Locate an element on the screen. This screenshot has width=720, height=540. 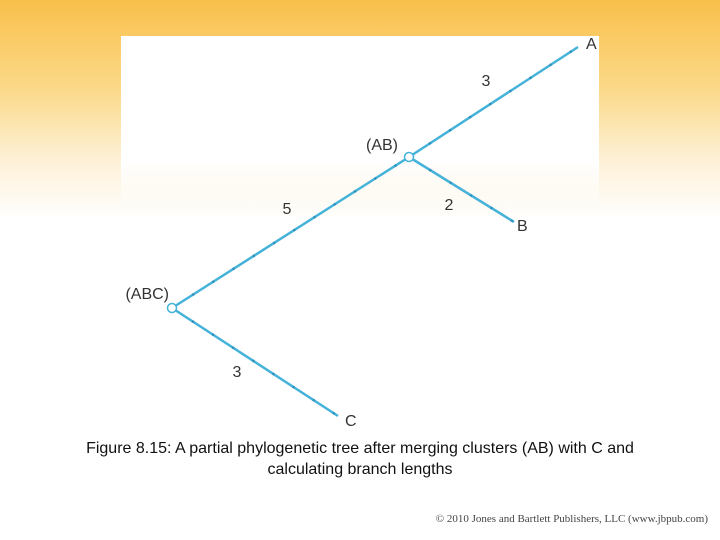
node-label: (AB) is located at coordinates (382, 145).